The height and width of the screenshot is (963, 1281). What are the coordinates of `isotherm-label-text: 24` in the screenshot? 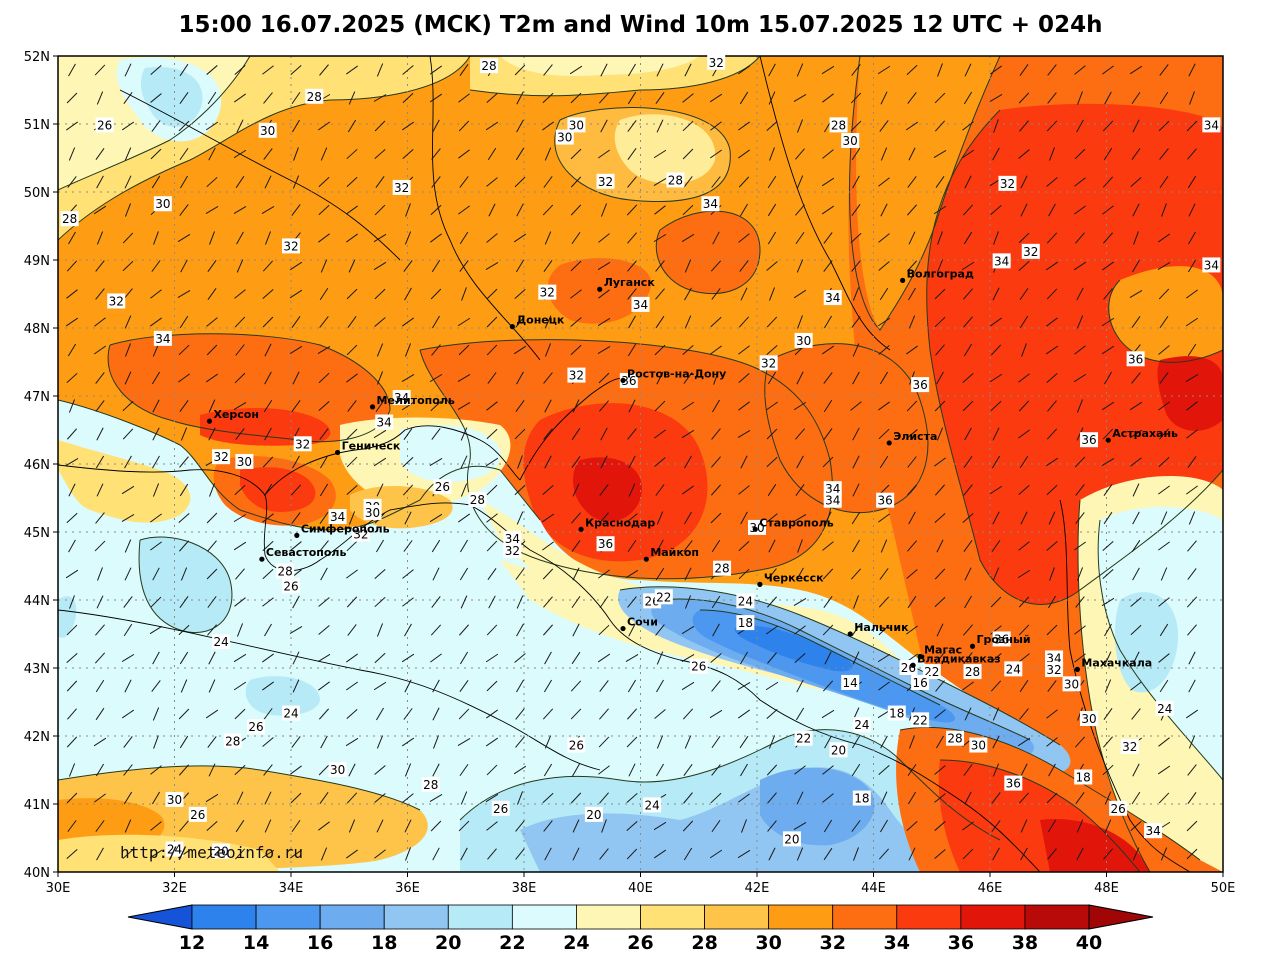 It's located at (220, 642).